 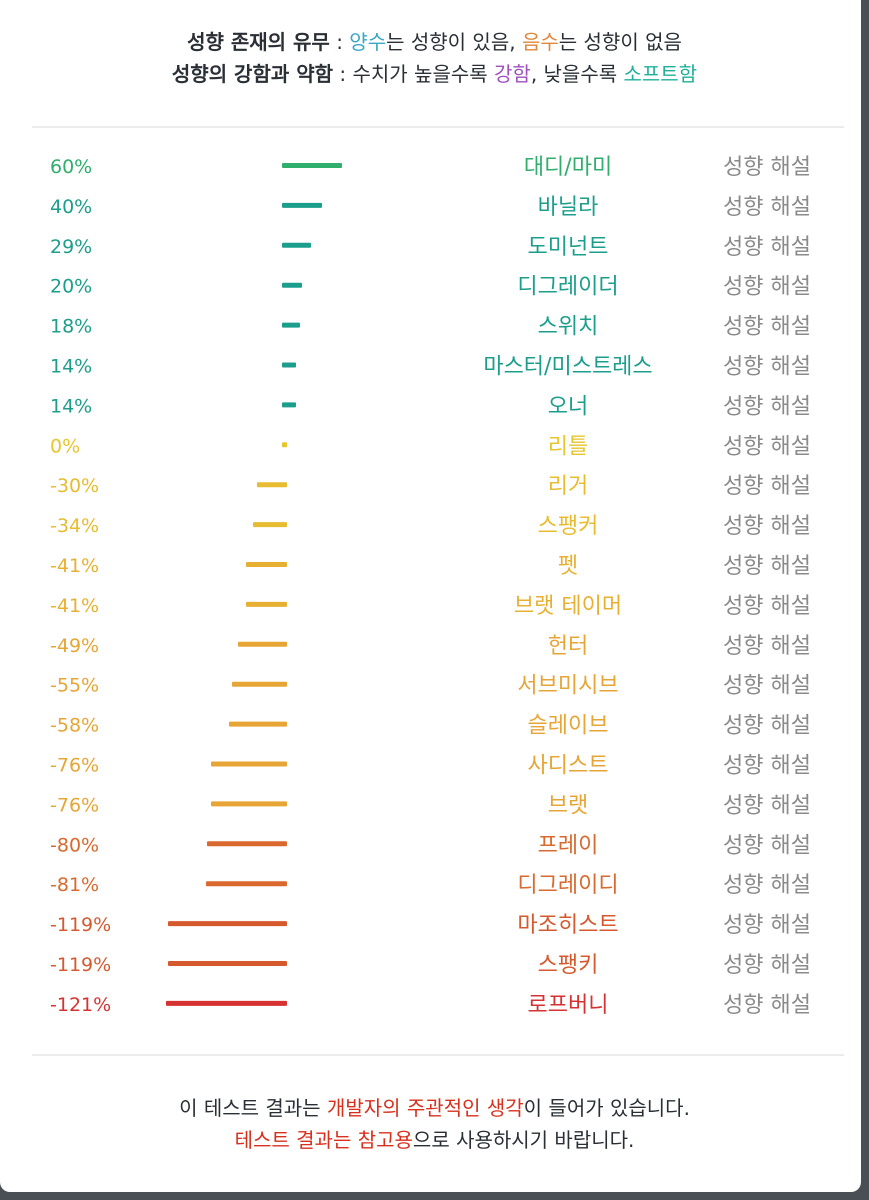 I want to click on category-label: 서브미시브, so click(x=567, y=686).